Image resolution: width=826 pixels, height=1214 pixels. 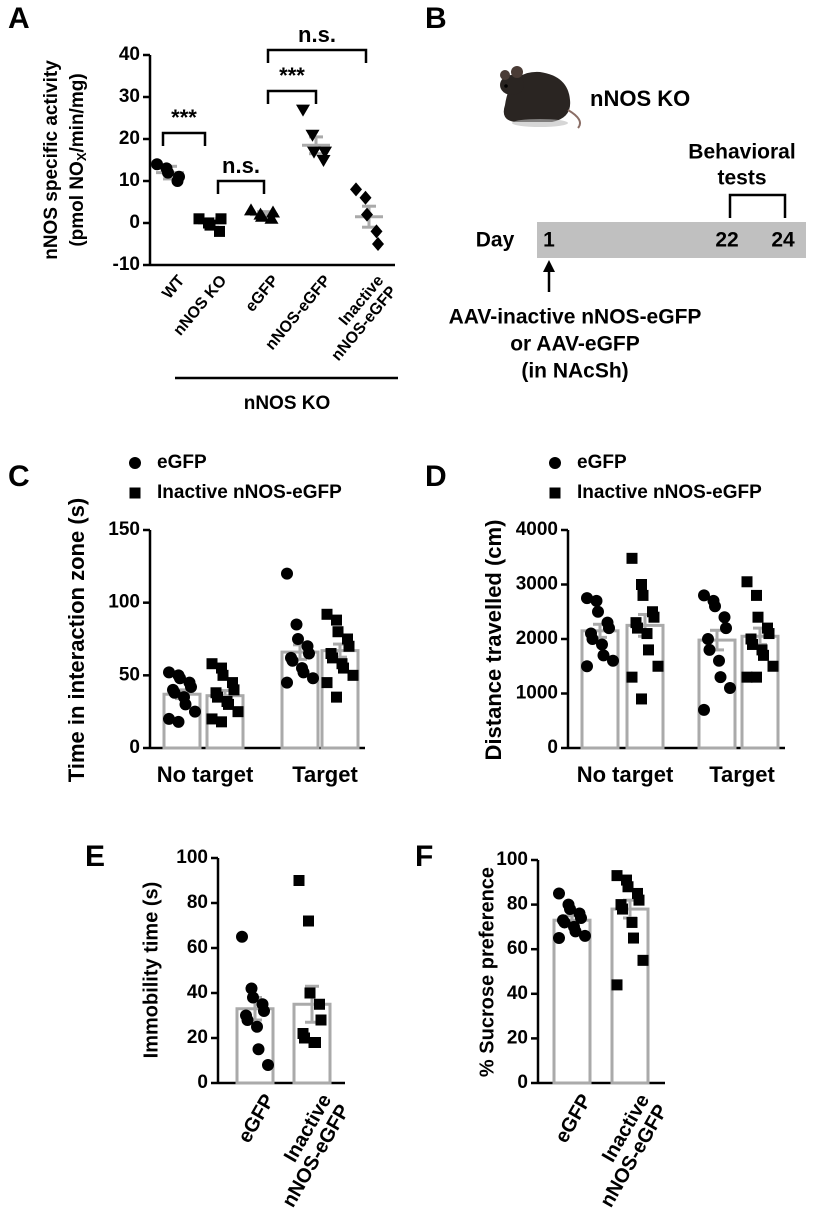 I want to click on significance-label: n.s., so click(x=317, y=34).